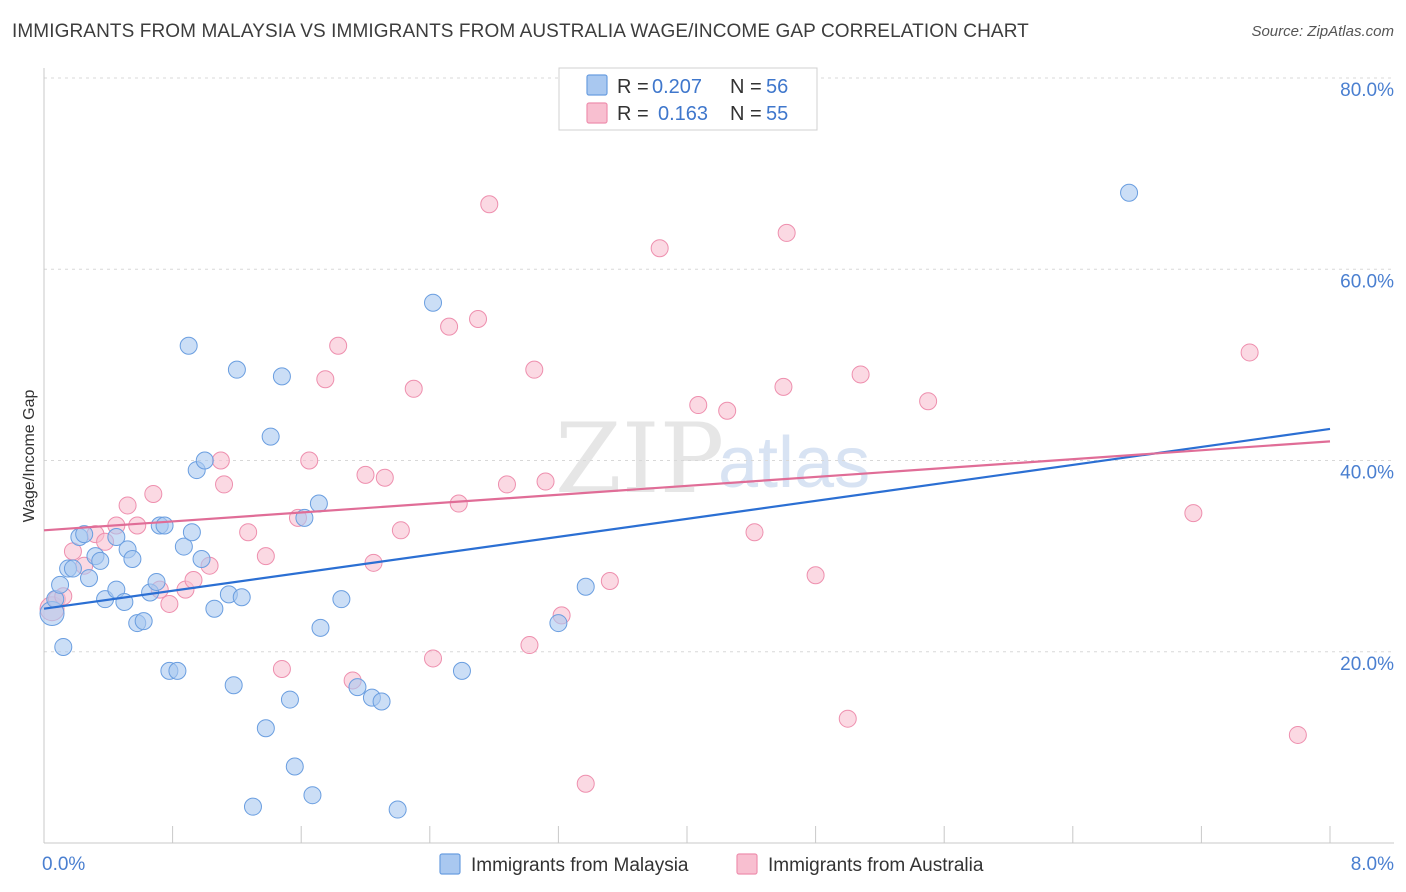 The image size is (1406, 892). I want to click on source-credit: Source: ZipAtlas.com, so click(1322, 31).